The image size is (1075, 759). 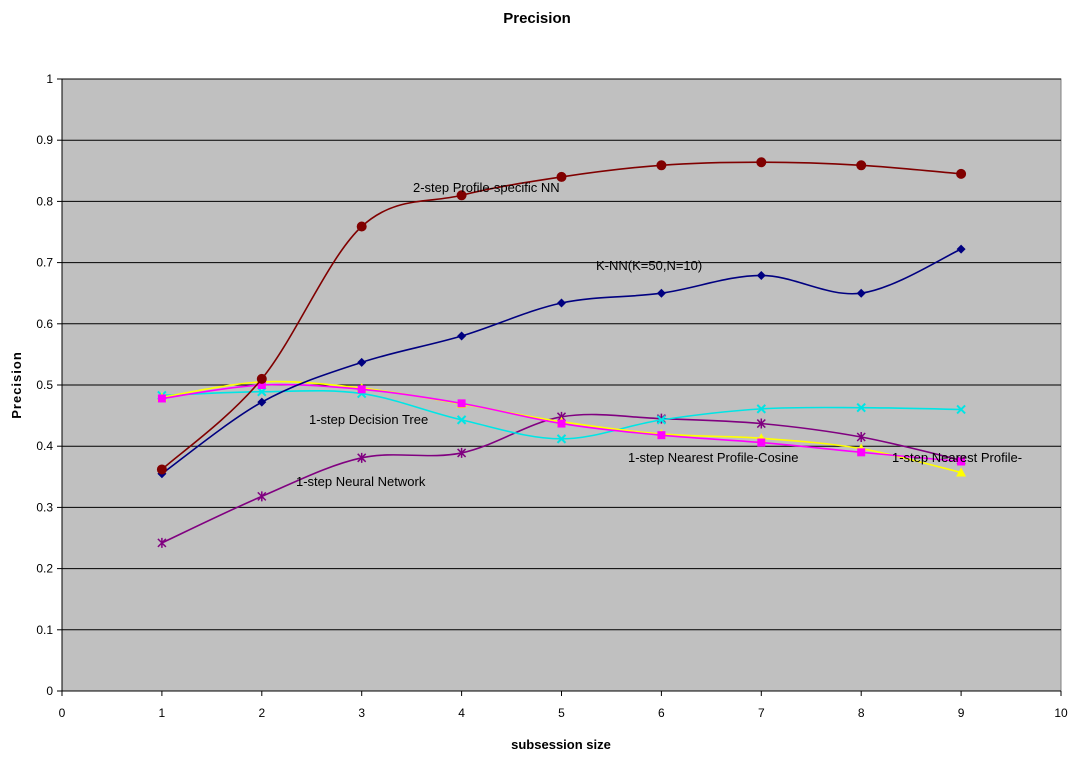 I want to click on series-label-decision-tree: 1-step Decision Tree, so click(x=368, y=419).